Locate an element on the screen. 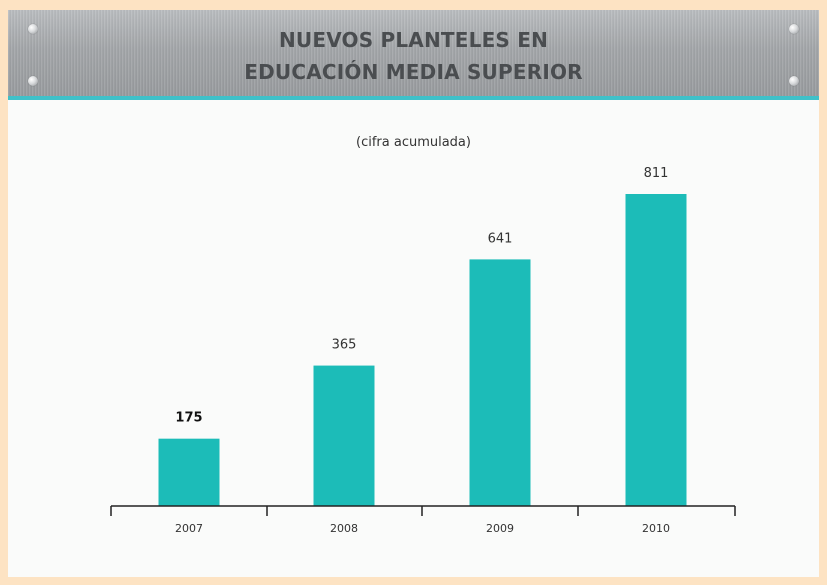 This screenshot has width=827, height=585. x-tick-label-2008: 2008 is located at coordinates (344, 528).